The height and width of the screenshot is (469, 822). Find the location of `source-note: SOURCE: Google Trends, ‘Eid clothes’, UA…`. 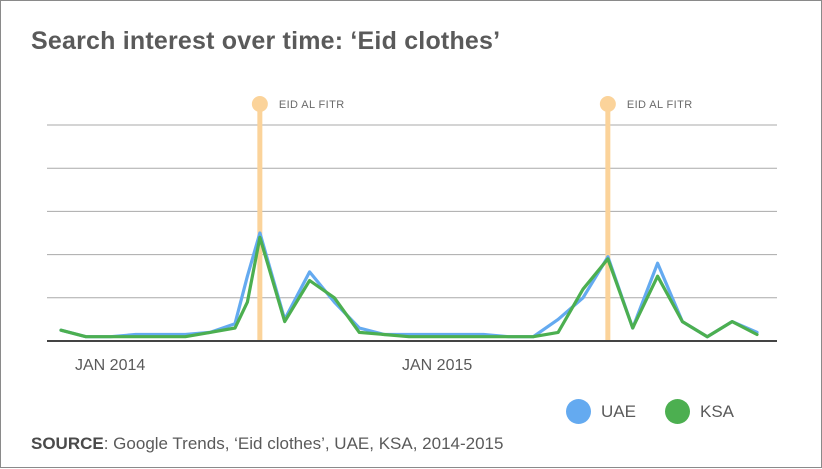

source-note: SOURCE: Google Trends, ‘Eid clothes’, UA… is located at coordinates (267, 444).